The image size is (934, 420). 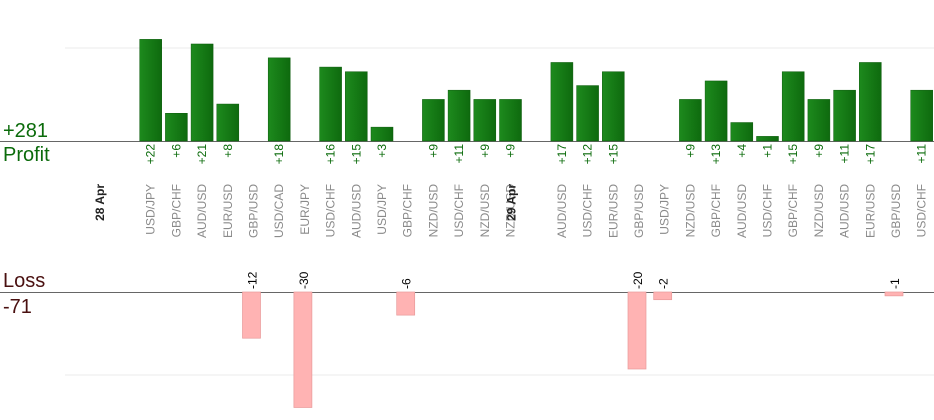 What do you see at coordinates (382, 151) in the screenshot?
I see `profit-value-label: +3` at bounding box center [382, 151].